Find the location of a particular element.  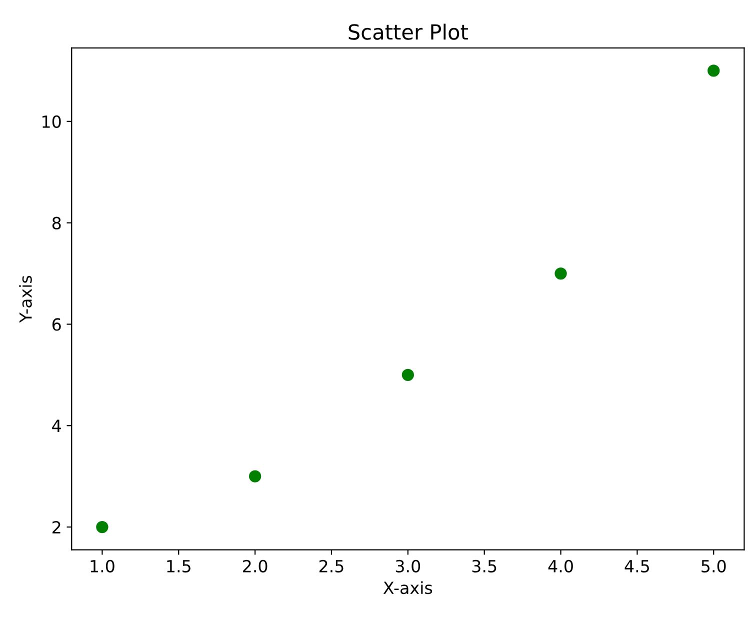

y-tick-label: 6 is located at coordinates (56, 324).